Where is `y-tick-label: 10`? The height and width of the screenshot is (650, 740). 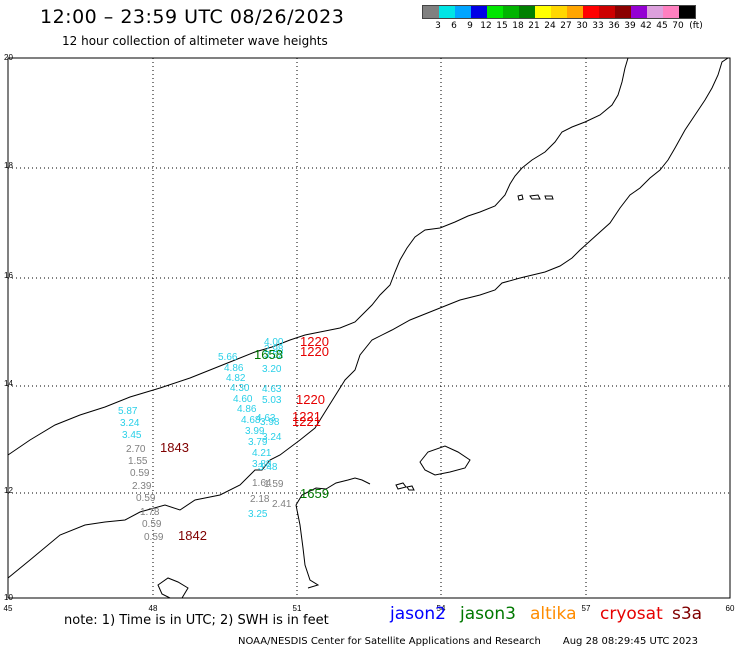
y-tick-label: 10 is located at coordinates (8, 597).